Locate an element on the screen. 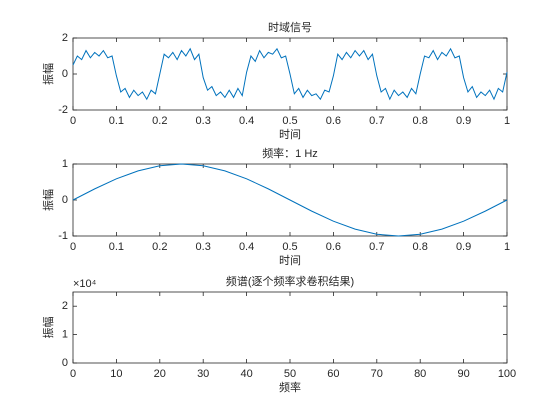  chart-title: 时域信号 is located at coordinates (290, 27).